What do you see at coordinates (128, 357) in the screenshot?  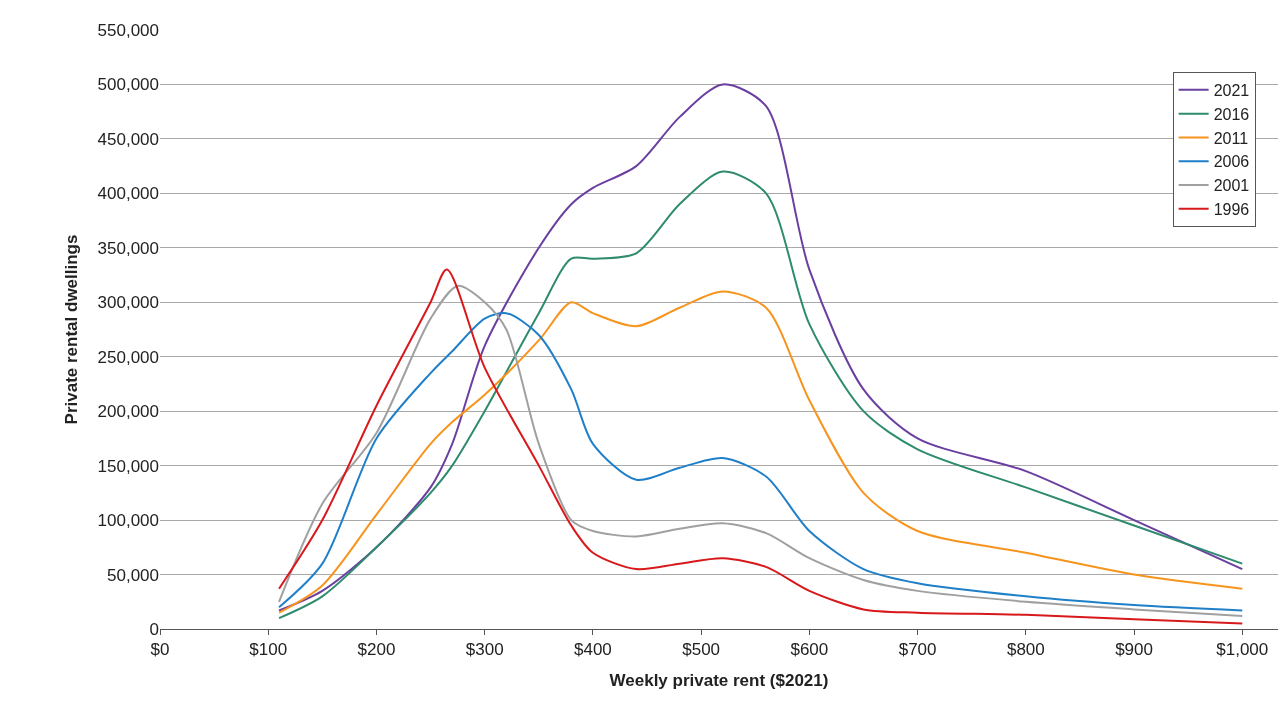 I see `y-tick-label: 250,000` at bounding box center [128, 357].